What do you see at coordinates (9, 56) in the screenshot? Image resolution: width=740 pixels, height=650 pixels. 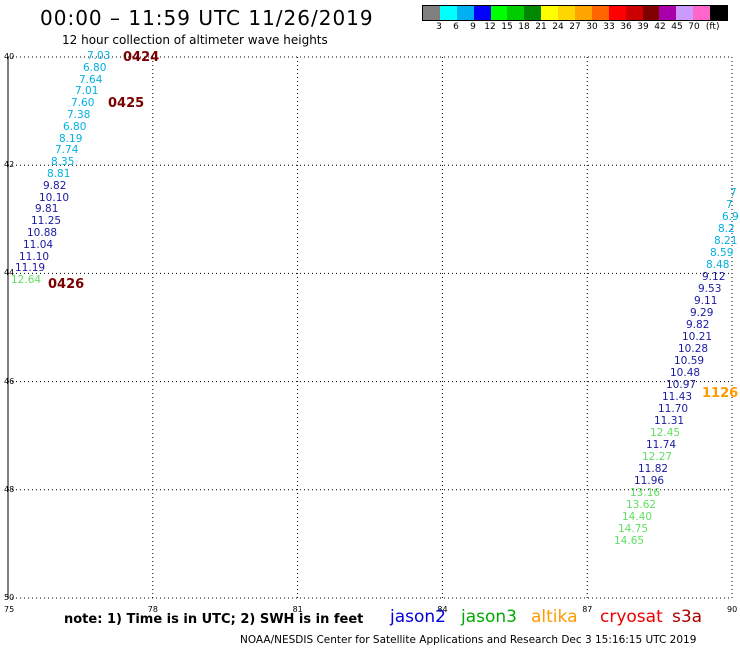 I see `lat-tick-label: 40` at bounding box center [9, 56].